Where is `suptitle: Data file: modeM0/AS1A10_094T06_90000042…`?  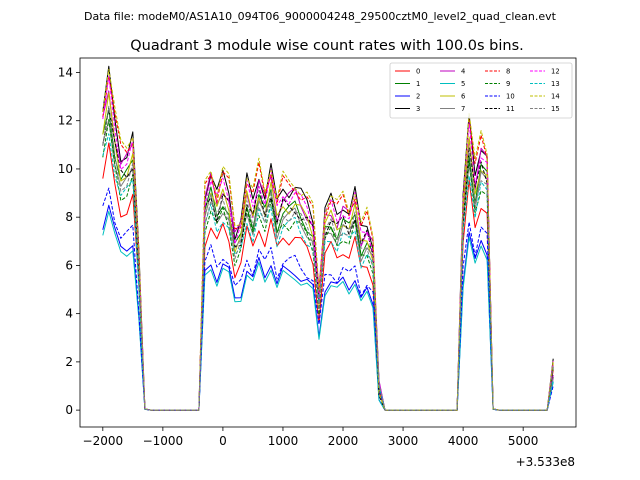 suptitle: Data file: modeM0/AS1A10_094T06_90000042… is located at coordinates (320, 16).